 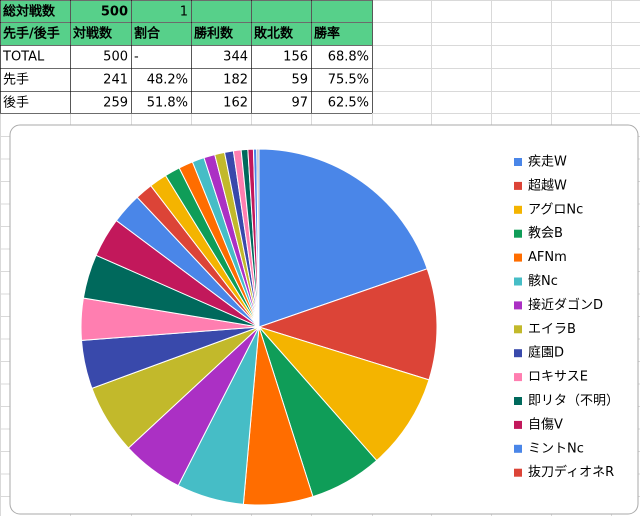 What do you see at coordinates (115, 80) in the screenshot?
I see `cell-text: 241` at bounding box center [115, 80].